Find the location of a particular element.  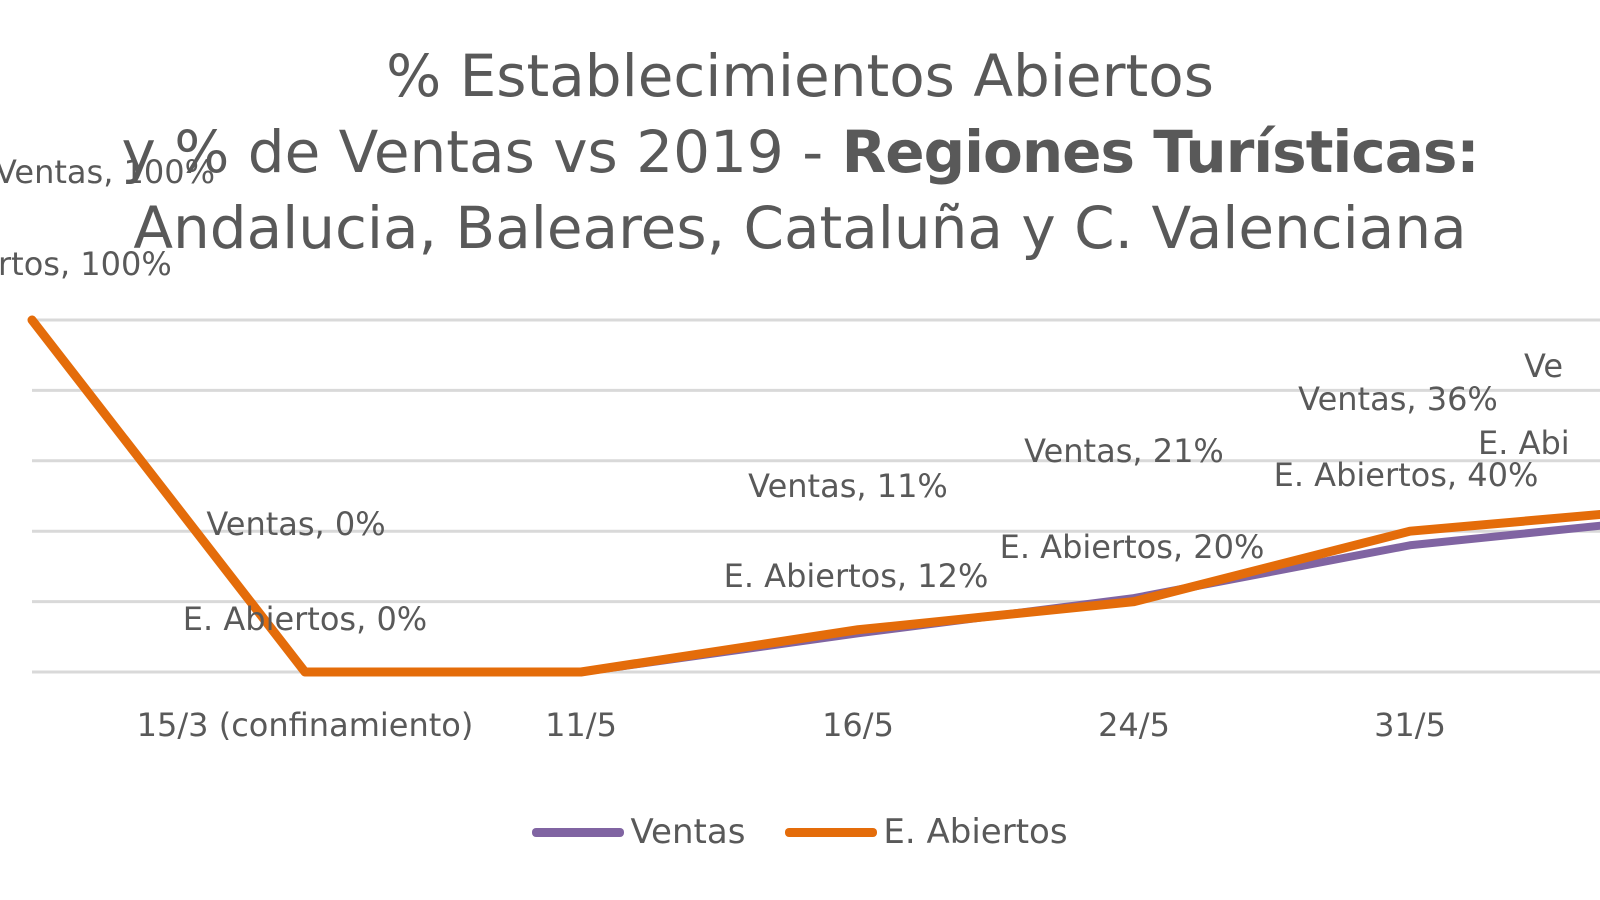

x-tick-label: 31/5 is located at coordinates (1410, 725).